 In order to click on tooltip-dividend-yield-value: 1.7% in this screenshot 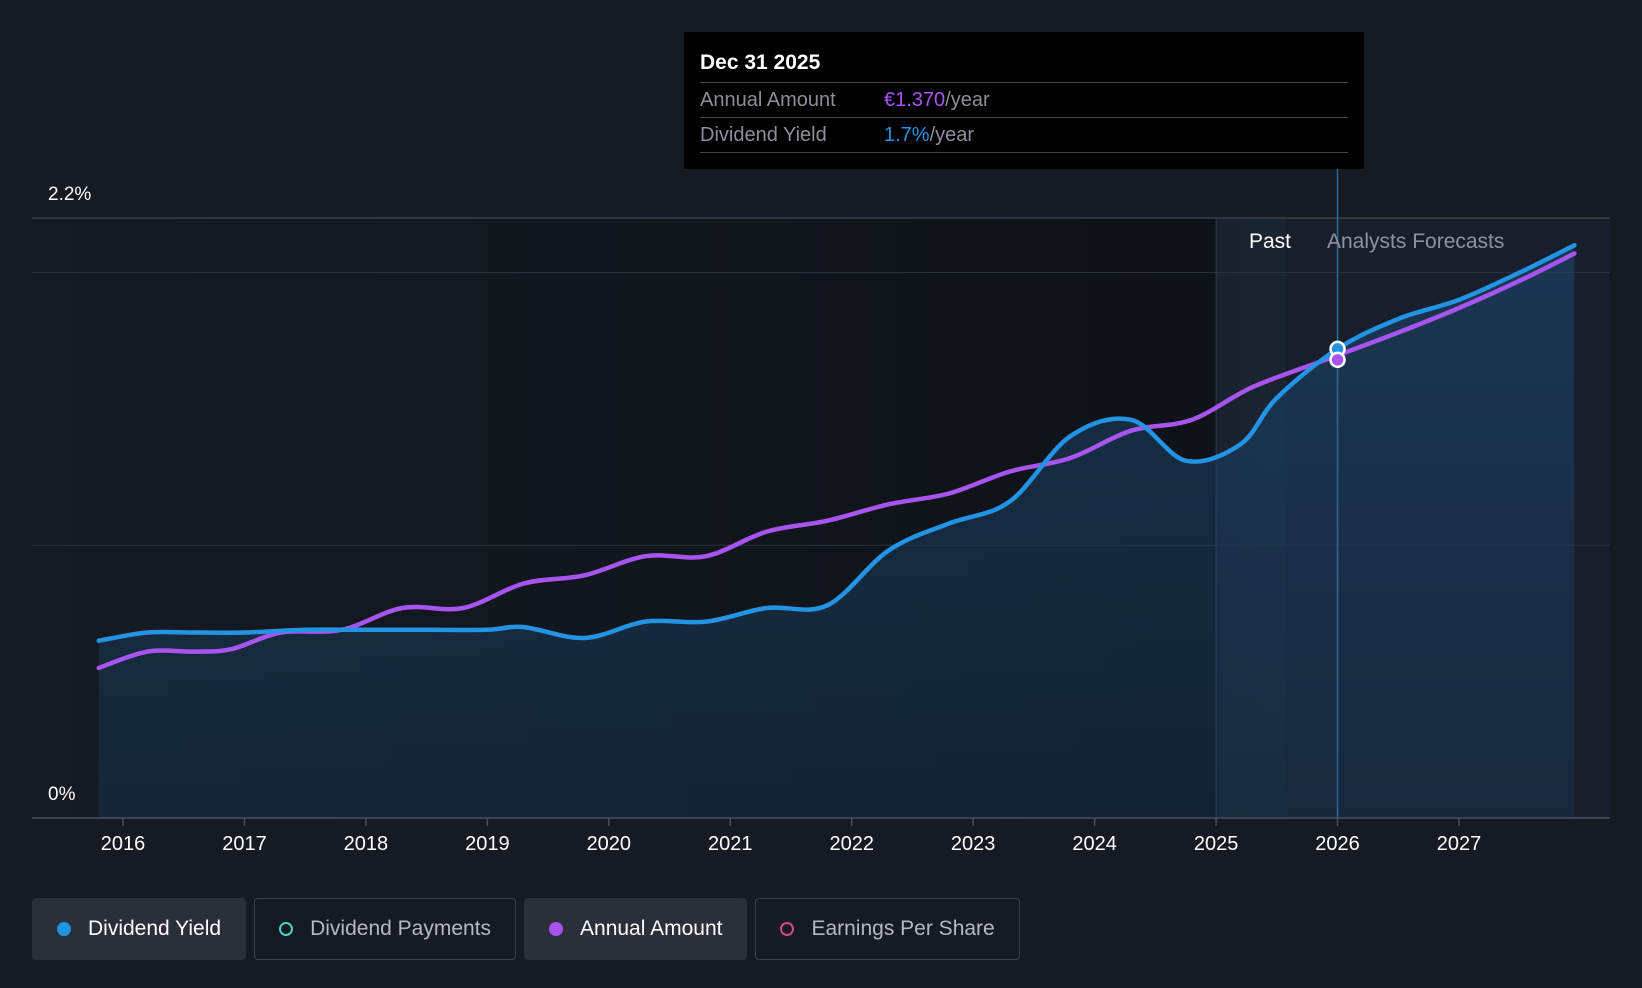, I will do `click(907, 135)`.